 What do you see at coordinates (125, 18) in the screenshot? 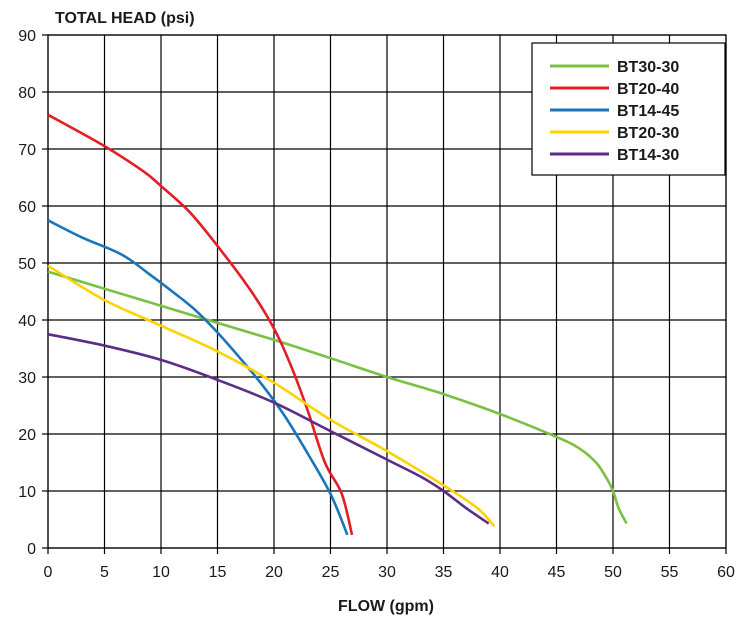
I see `y-axis-title: TOTAL HEAD (psi)` at bounding box center [125, 18].